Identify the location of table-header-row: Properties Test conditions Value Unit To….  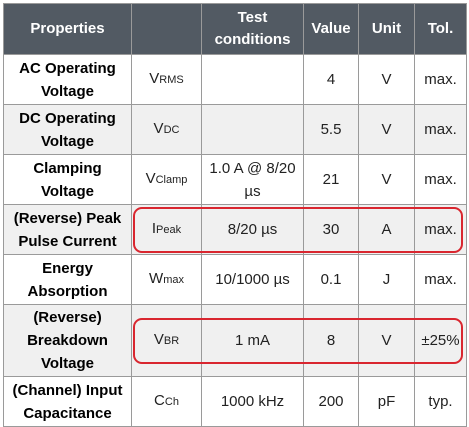
(235, 29).